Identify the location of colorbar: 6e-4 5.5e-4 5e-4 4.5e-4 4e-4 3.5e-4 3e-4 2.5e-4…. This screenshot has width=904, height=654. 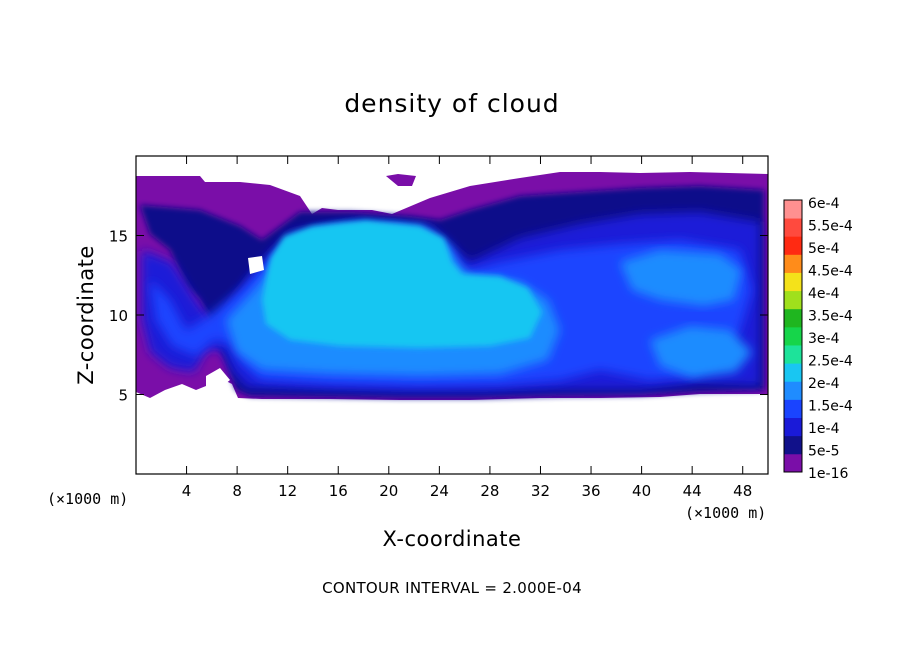
(818, 339).